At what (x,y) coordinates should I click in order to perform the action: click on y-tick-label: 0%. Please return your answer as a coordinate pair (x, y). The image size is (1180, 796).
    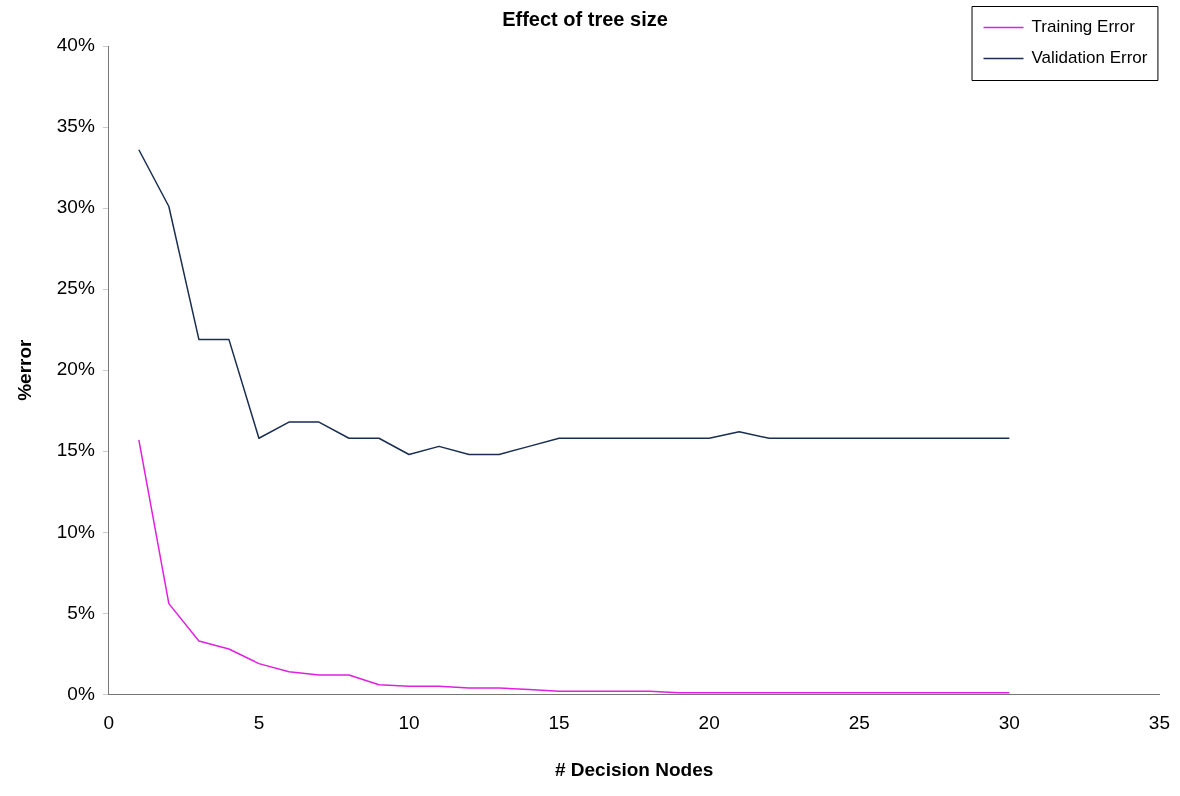
    Looking at the image, I should click on (81, 693).